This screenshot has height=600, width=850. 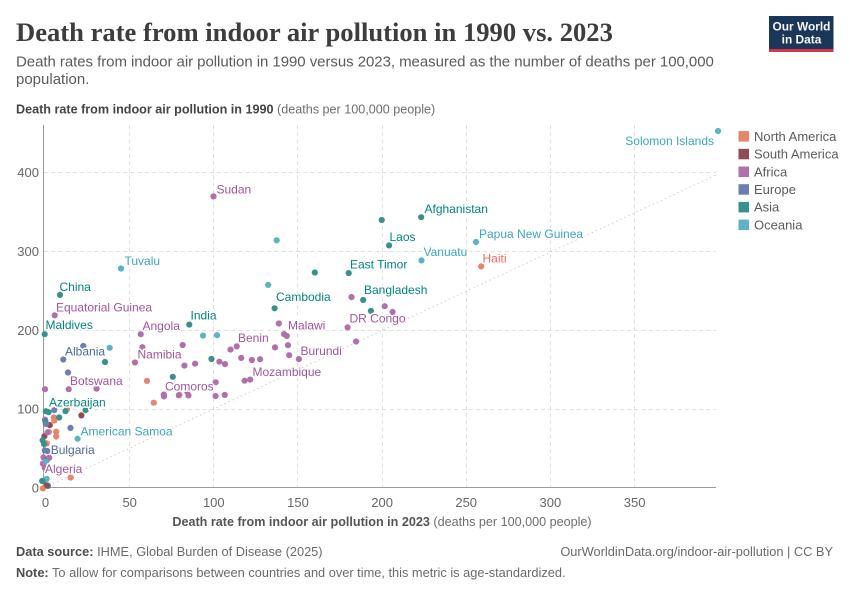 I want to click on svg-text: 150, so click(x=298, y=502).